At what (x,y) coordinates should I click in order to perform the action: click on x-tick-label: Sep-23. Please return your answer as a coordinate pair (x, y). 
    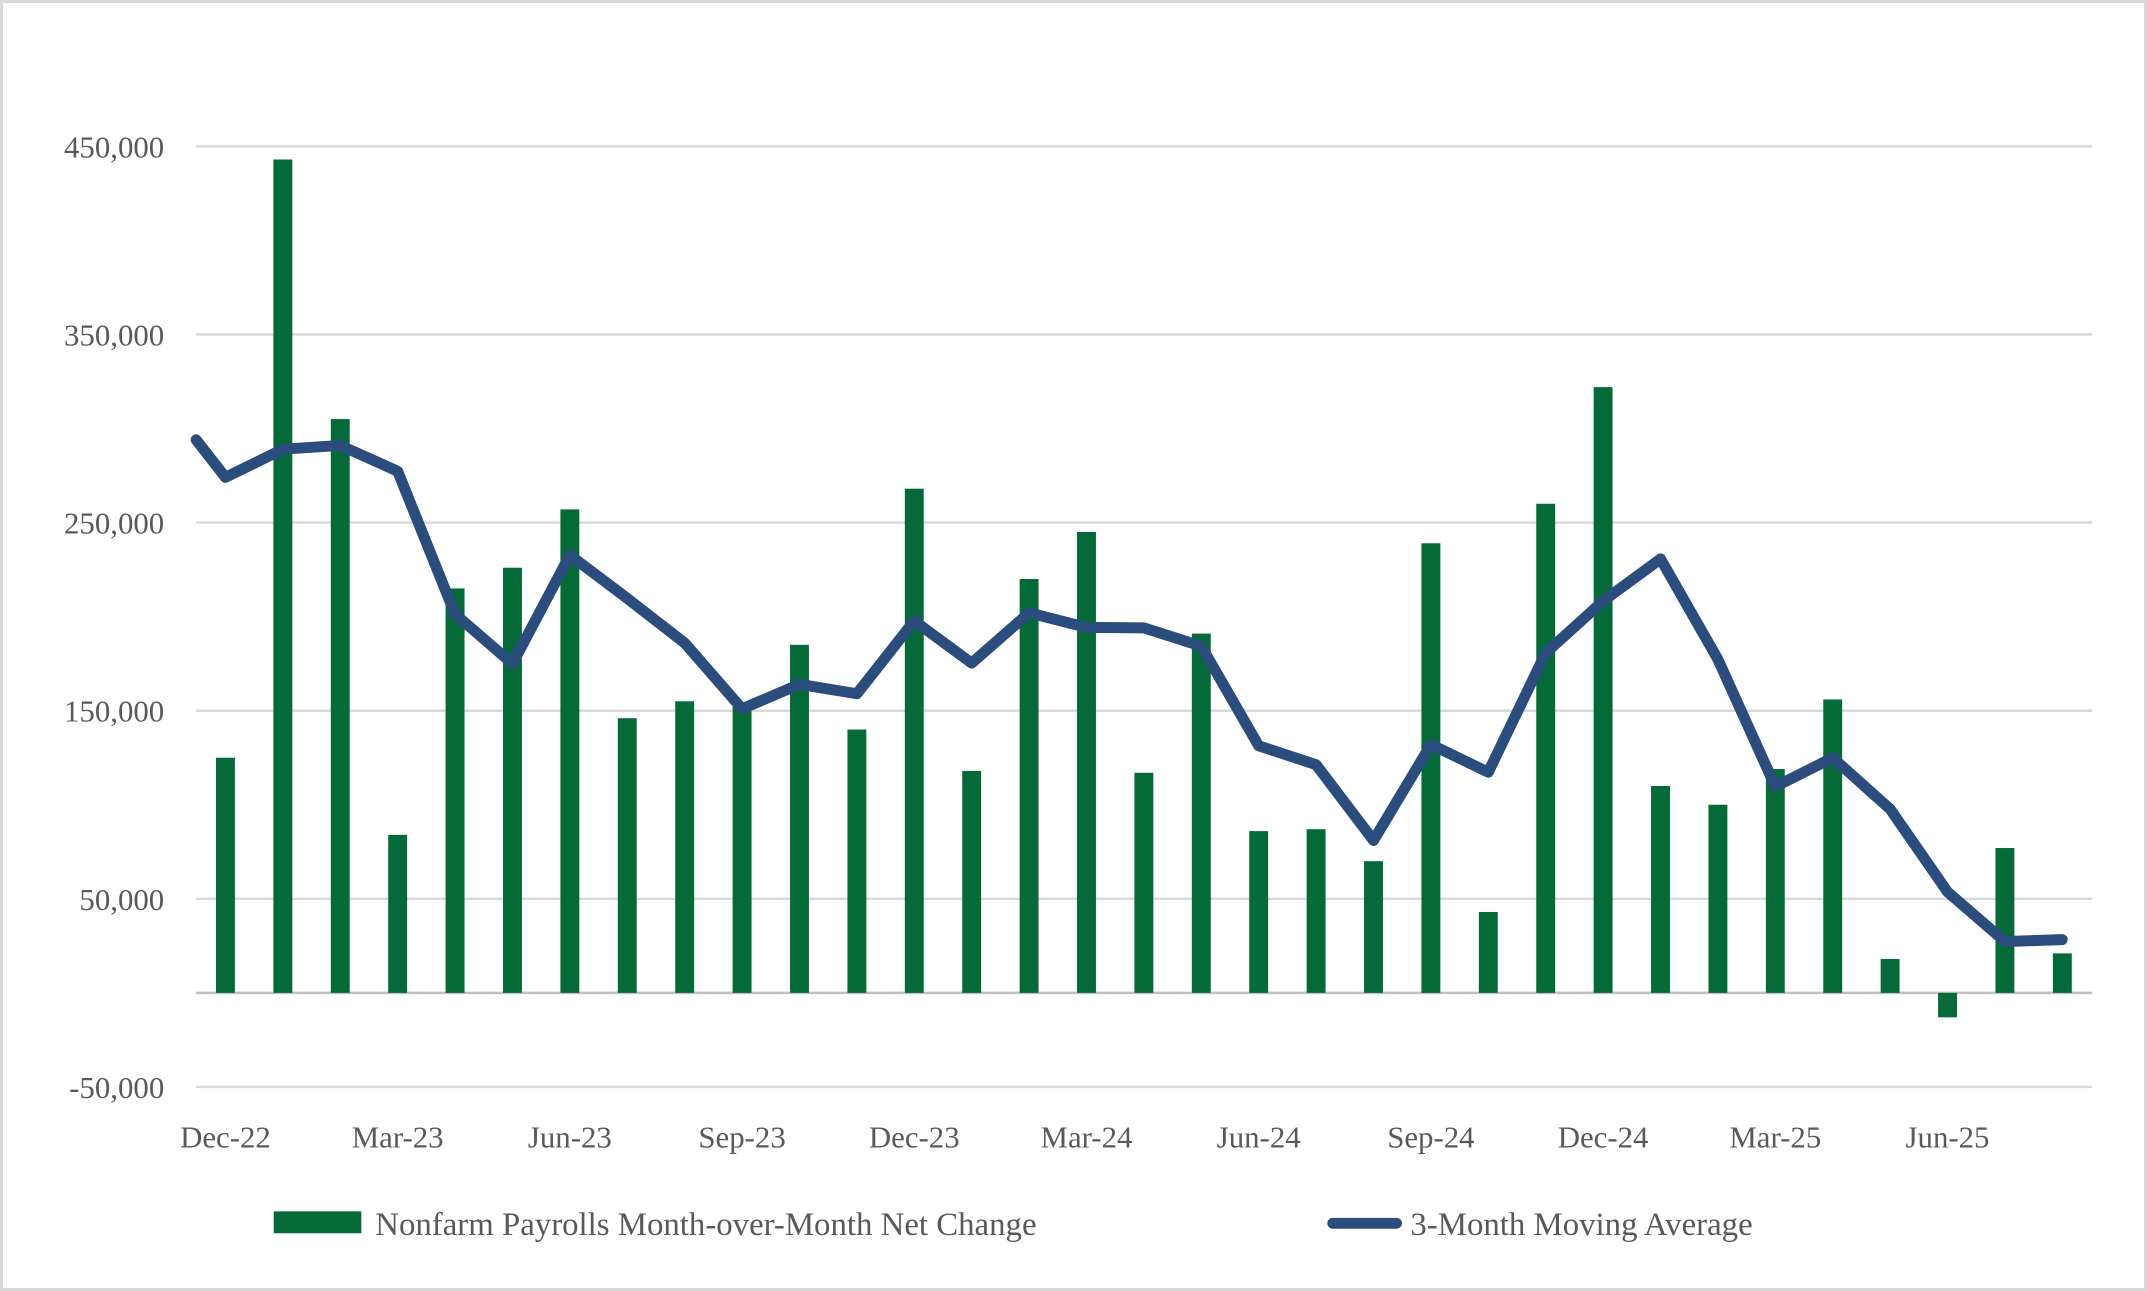
    Looking at the image, I should click on (741, 1138).